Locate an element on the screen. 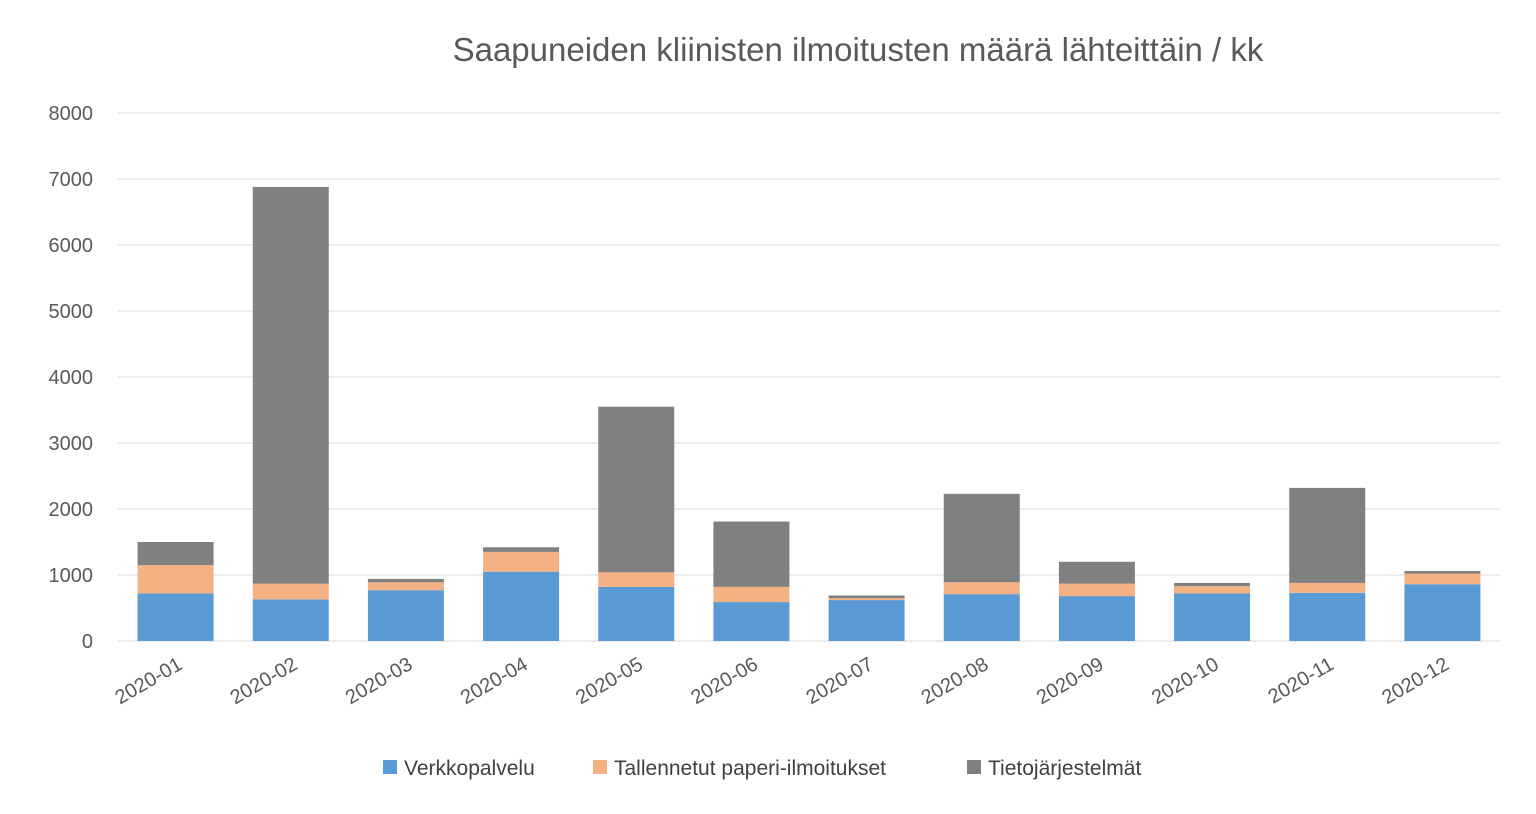 The image size is (1536, 814). y-axis-ticks: 0 1000 2000 3000 4000 5000 6000 7000 8000 is located at coordinates (71, 378).